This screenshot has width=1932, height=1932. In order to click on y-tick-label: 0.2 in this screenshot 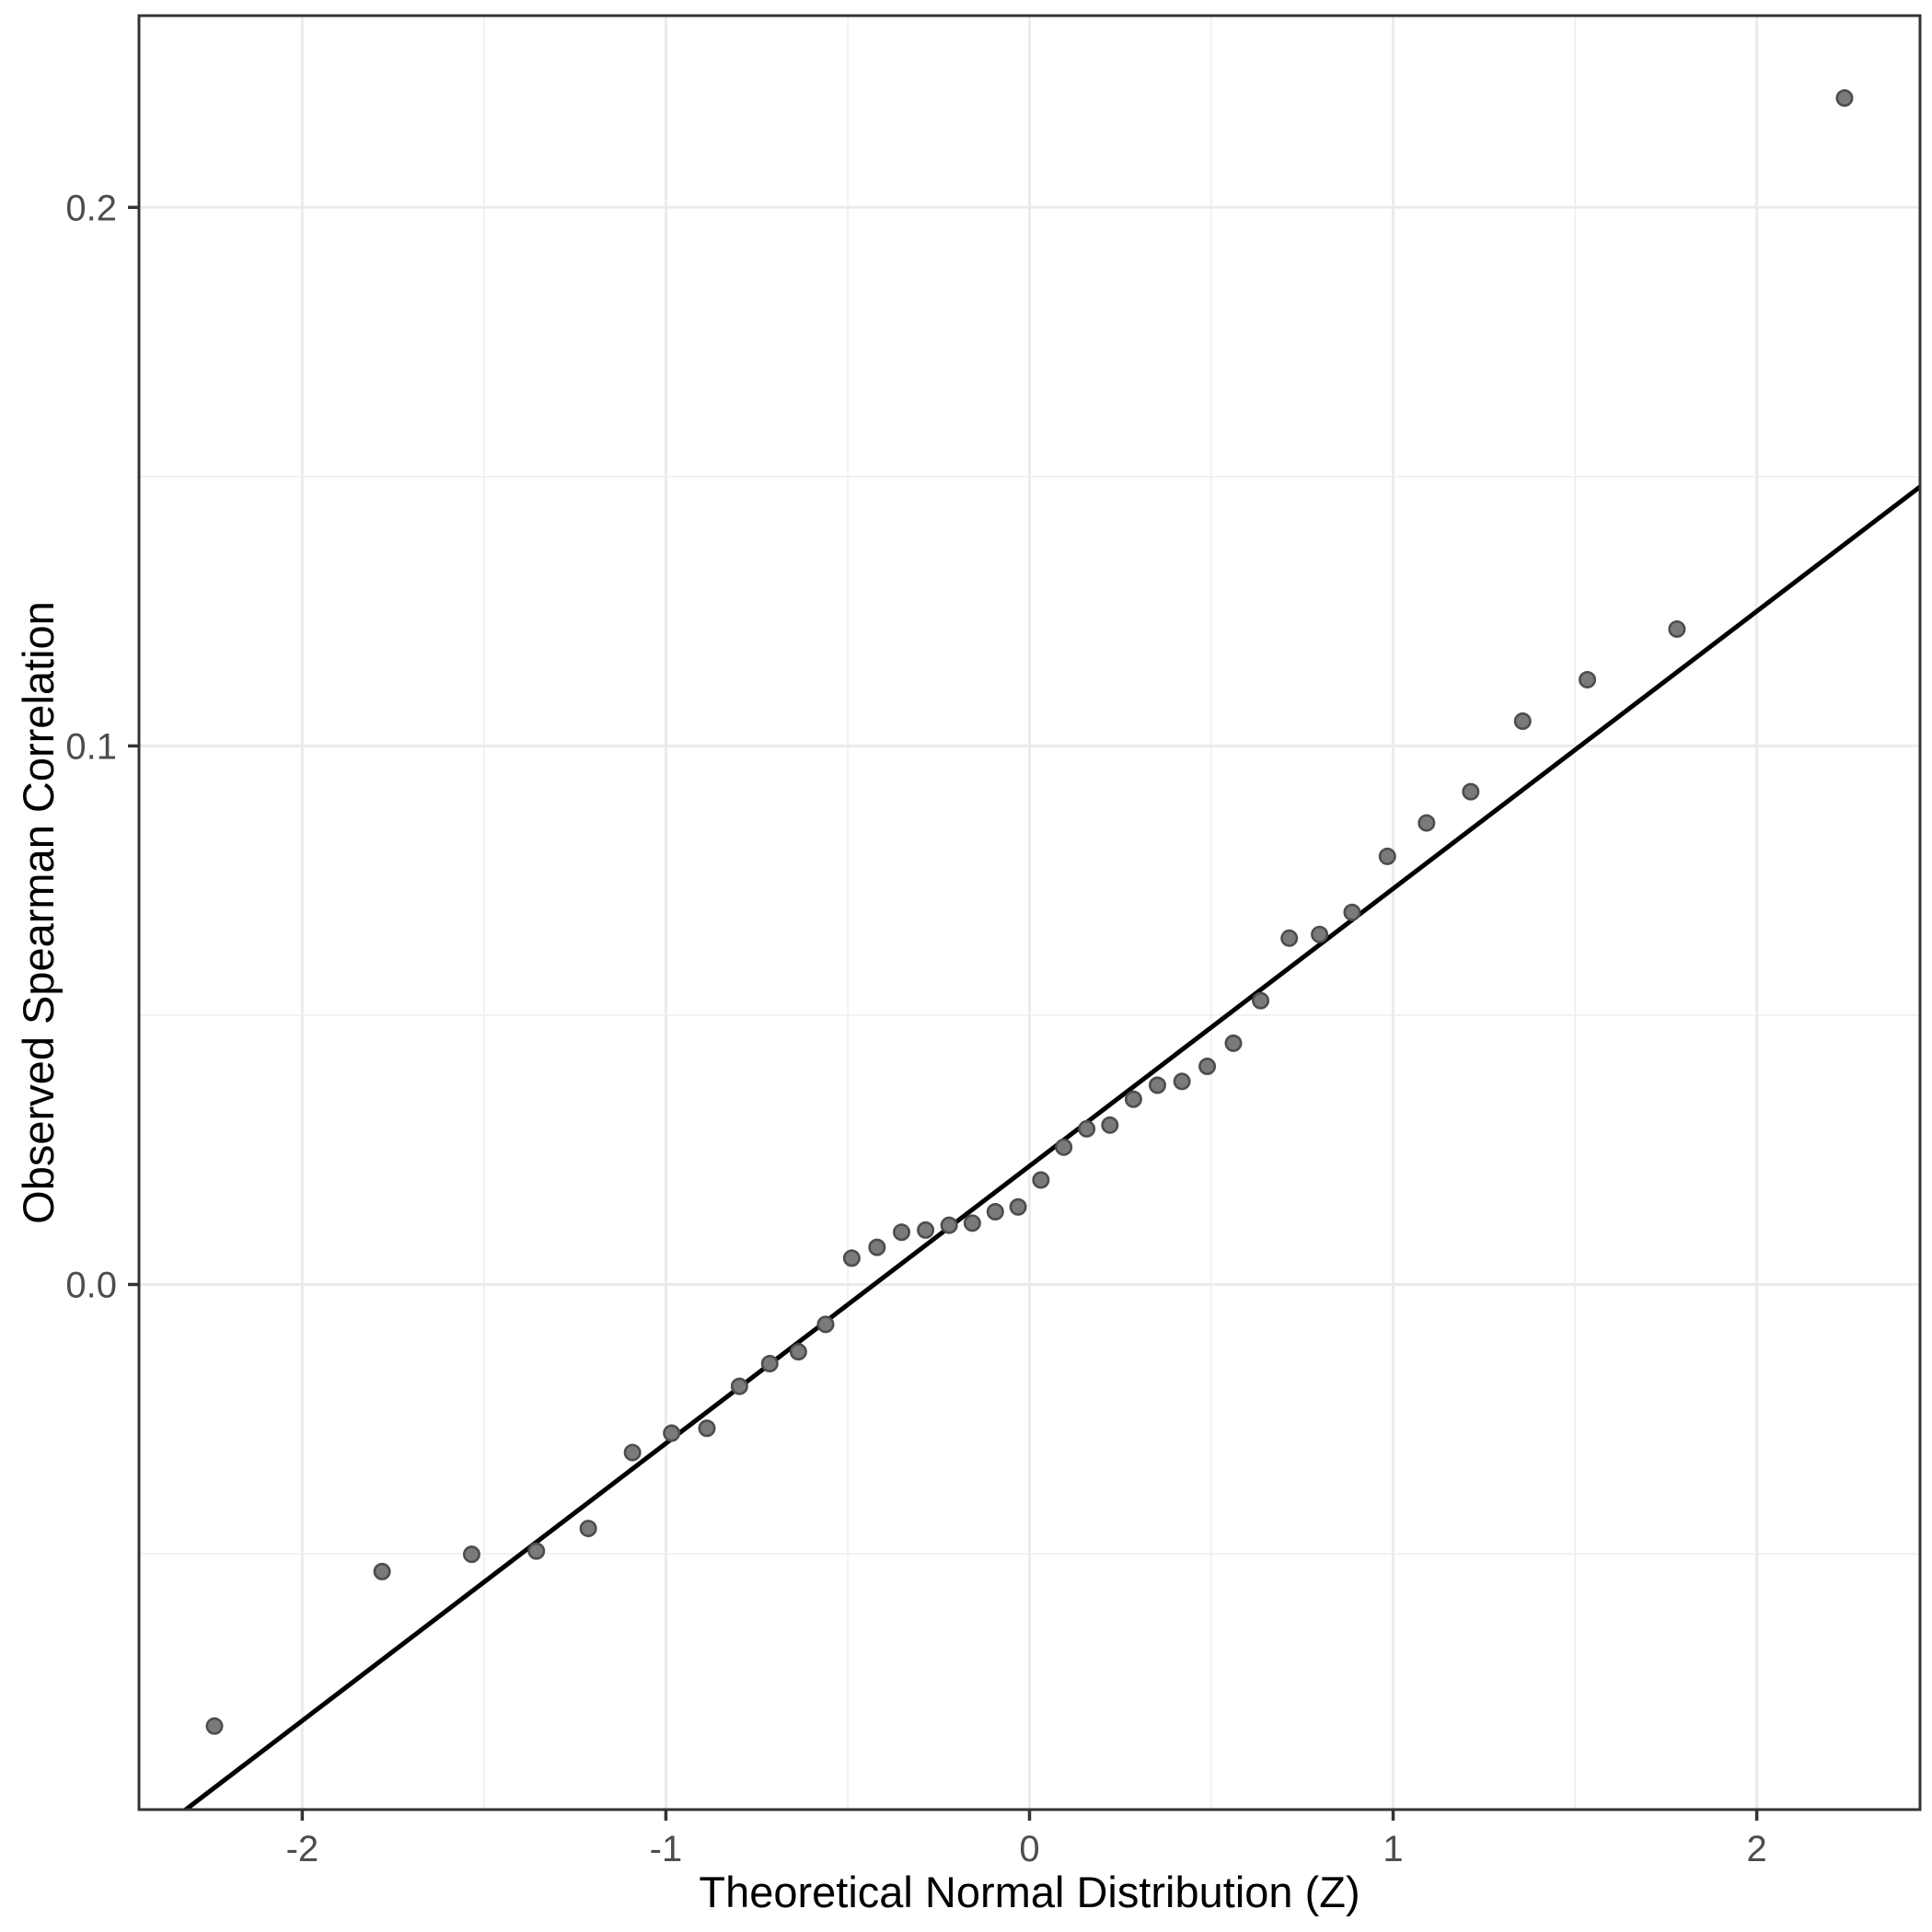, I will do `click(91, 208)`.